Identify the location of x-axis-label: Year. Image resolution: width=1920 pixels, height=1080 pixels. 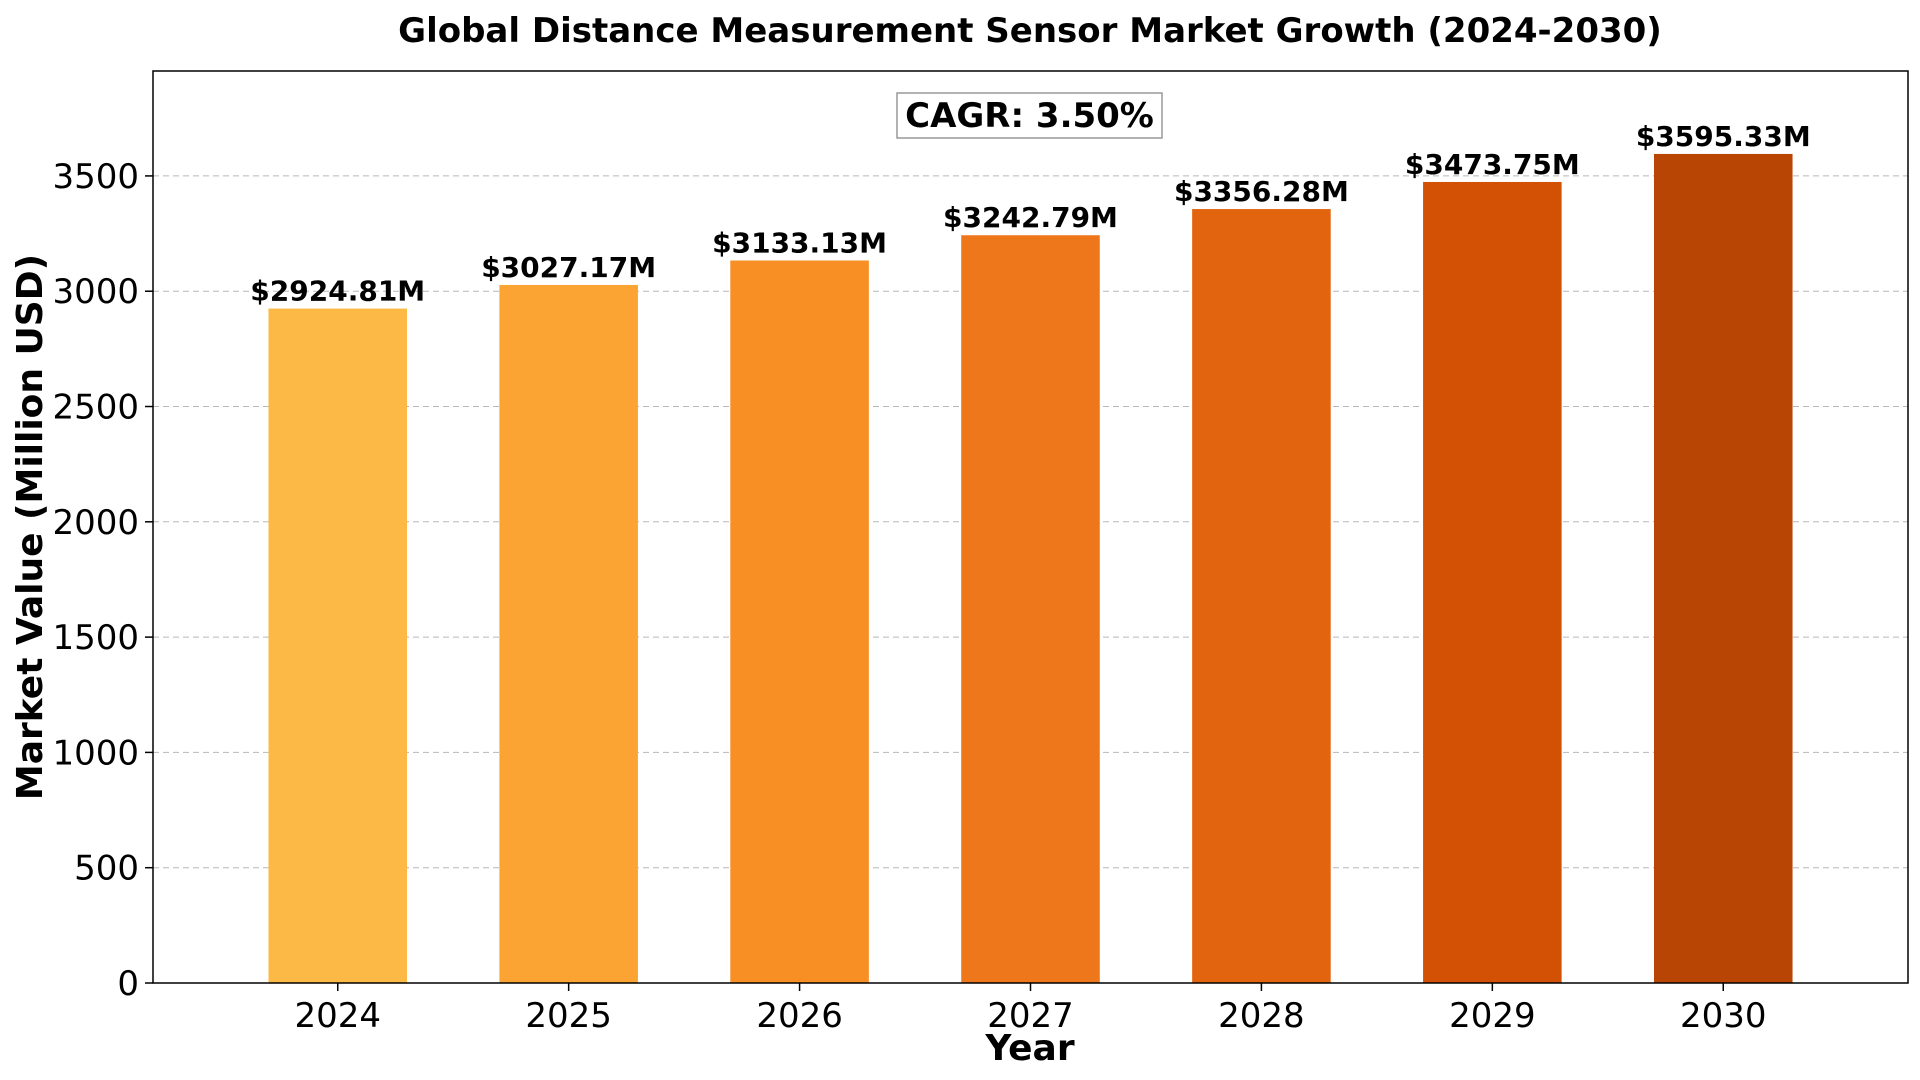
(1029, 1048).